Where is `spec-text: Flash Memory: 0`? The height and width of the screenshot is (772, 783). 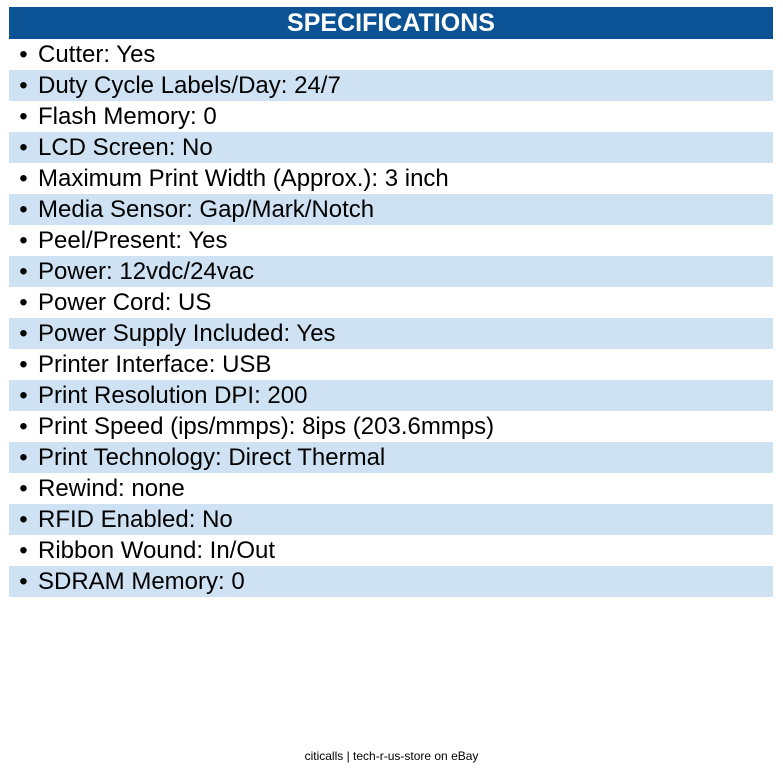 spec-text: Flash Memory: 0 is located at coordinates (127, 116).